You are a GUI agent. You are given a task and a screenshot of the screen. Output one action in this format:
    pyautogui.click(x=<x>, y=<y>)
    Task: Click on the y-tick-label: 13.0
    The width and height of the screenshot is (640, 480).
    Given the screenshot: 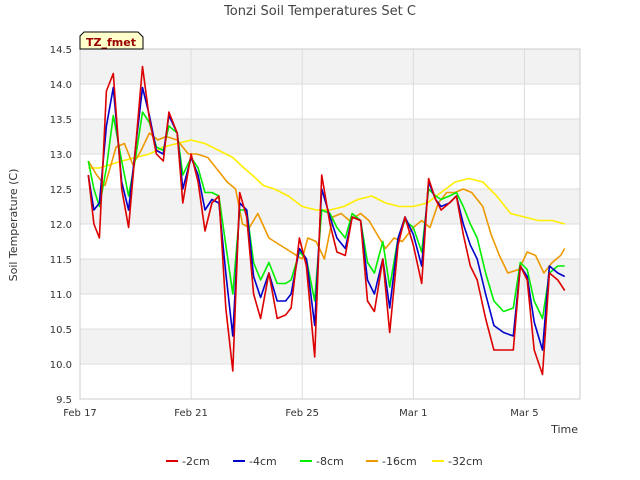 What is the action you would take?
    pyautogui.click(x=61, y=155)
    